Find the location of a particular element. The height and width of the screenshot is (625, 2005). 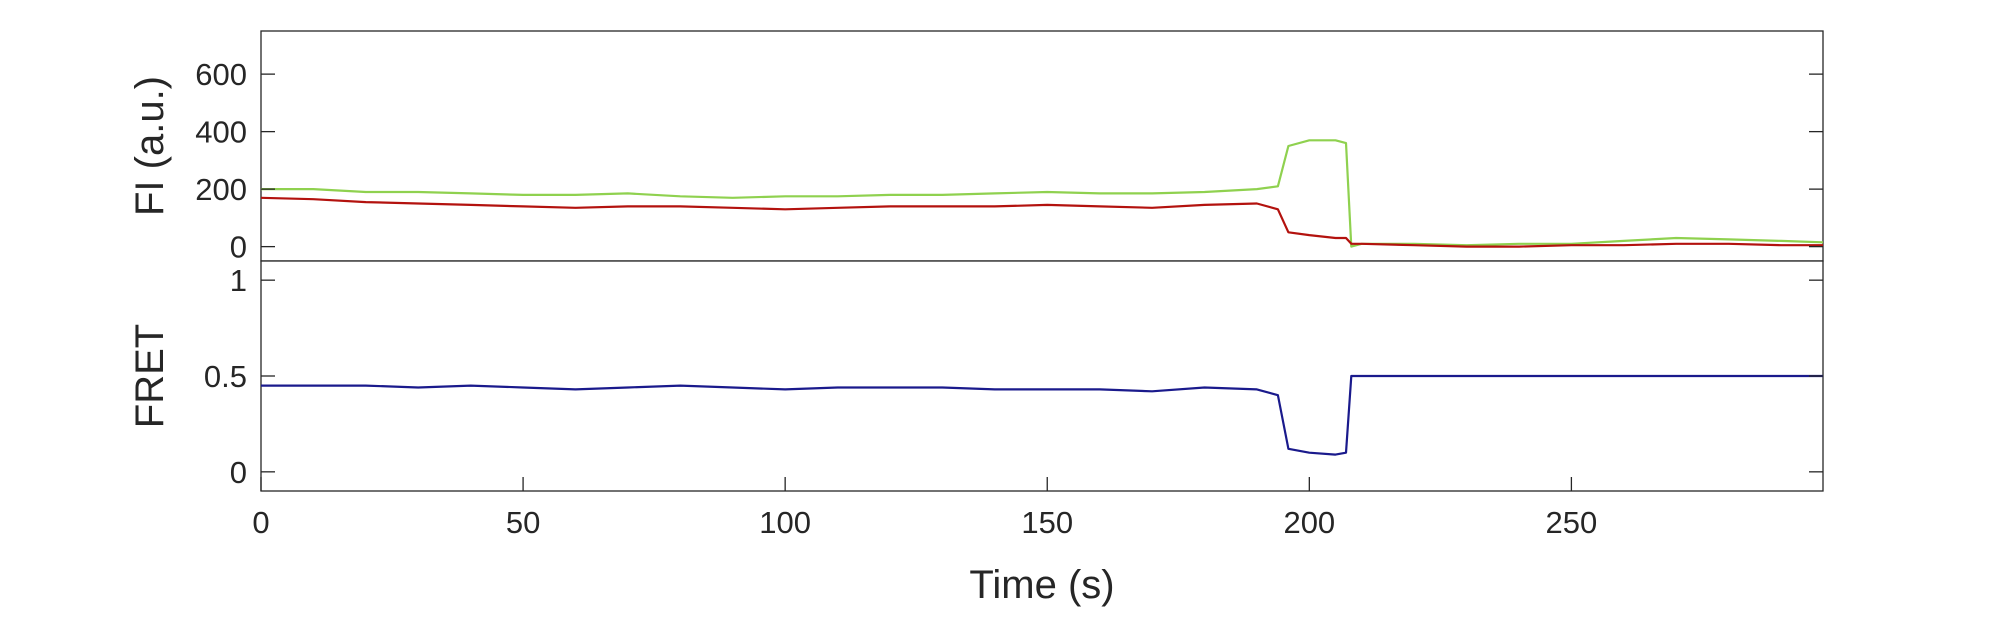

top-y-tick-label: 600 is located at coordinates (221, 74).